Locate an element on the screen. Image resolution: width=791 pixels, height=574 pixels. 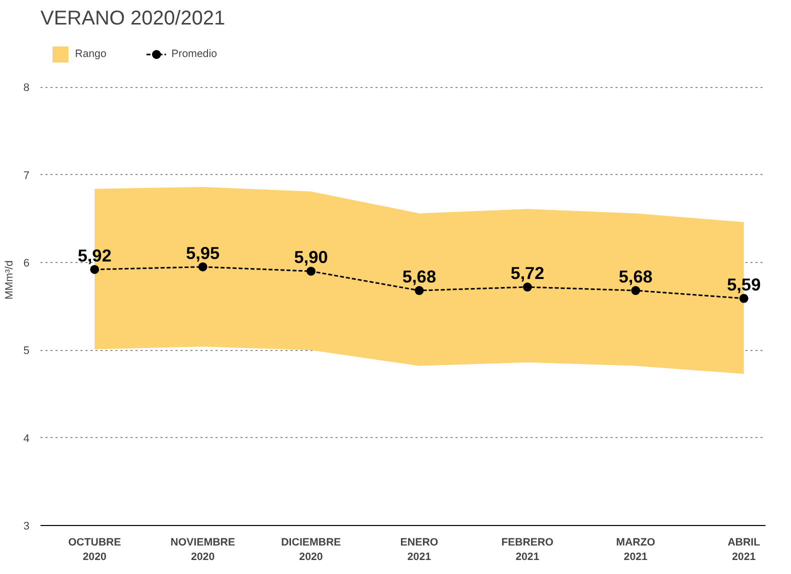
data-label: 5,59 is located at coordinates (743, 284).